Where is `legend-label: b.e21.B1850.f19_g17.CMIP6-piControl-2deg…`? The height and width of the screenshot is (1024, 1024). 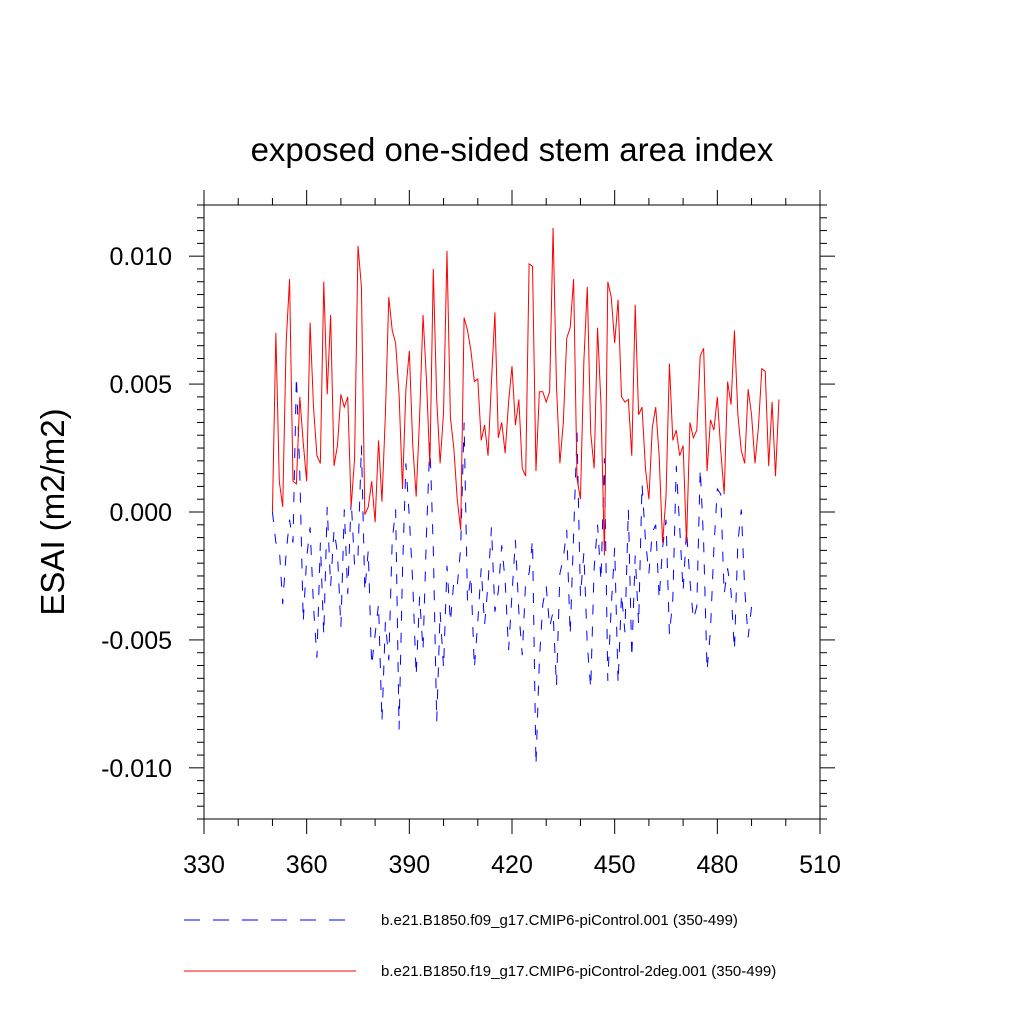
legend-label: b.e21.B1850.f19_g17.CMIP6-piControl-2deg… is located at coordinates (578, 971).